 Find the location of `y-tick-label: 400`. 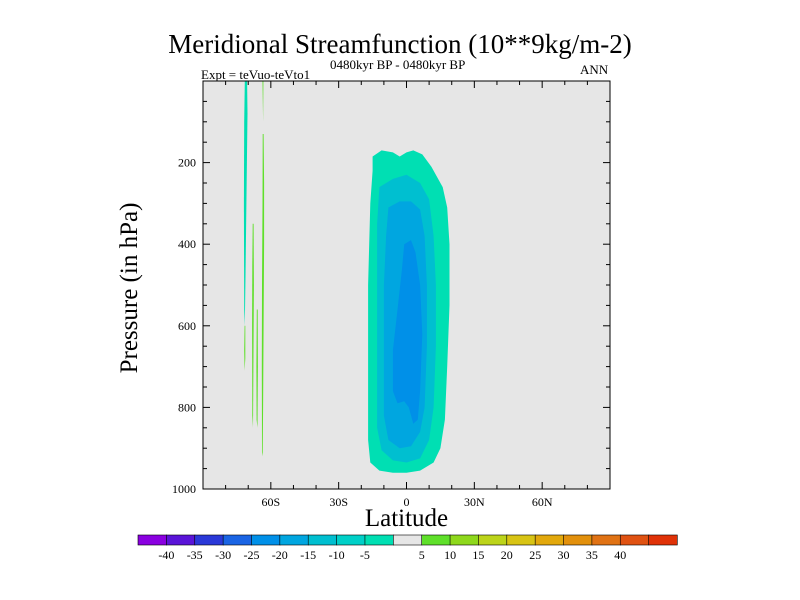

y-tick-label: 400 is located at coordinates (187, 244).